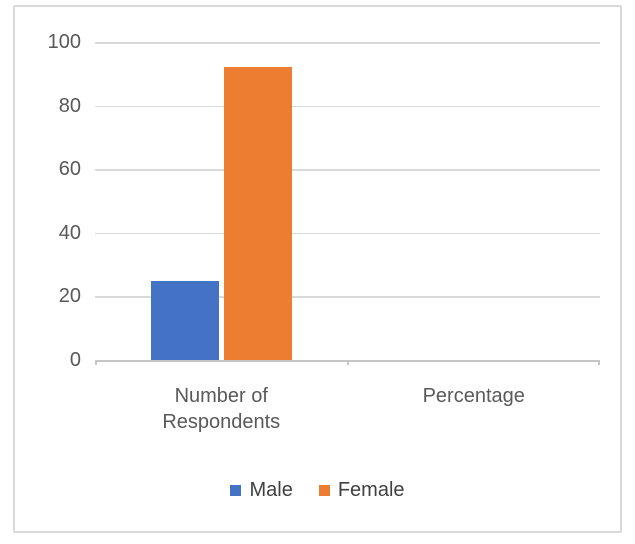  I want to click on legend-item-male: Male, so click(261, 490).